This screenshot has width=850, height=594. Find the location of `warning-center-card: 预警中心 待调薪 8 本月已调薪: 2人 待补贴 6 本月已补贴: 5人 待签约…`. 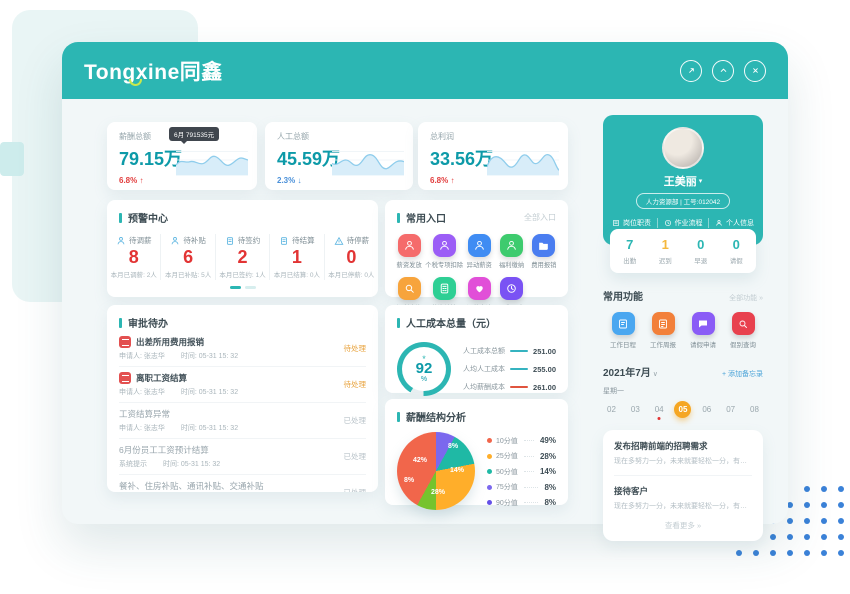

warning-center-card: 预警中心 待调薪 8 本月已调薪: 2人 待补贴 6 本月已补贴: 5人 待签约… is located at coordinates (242, 248).